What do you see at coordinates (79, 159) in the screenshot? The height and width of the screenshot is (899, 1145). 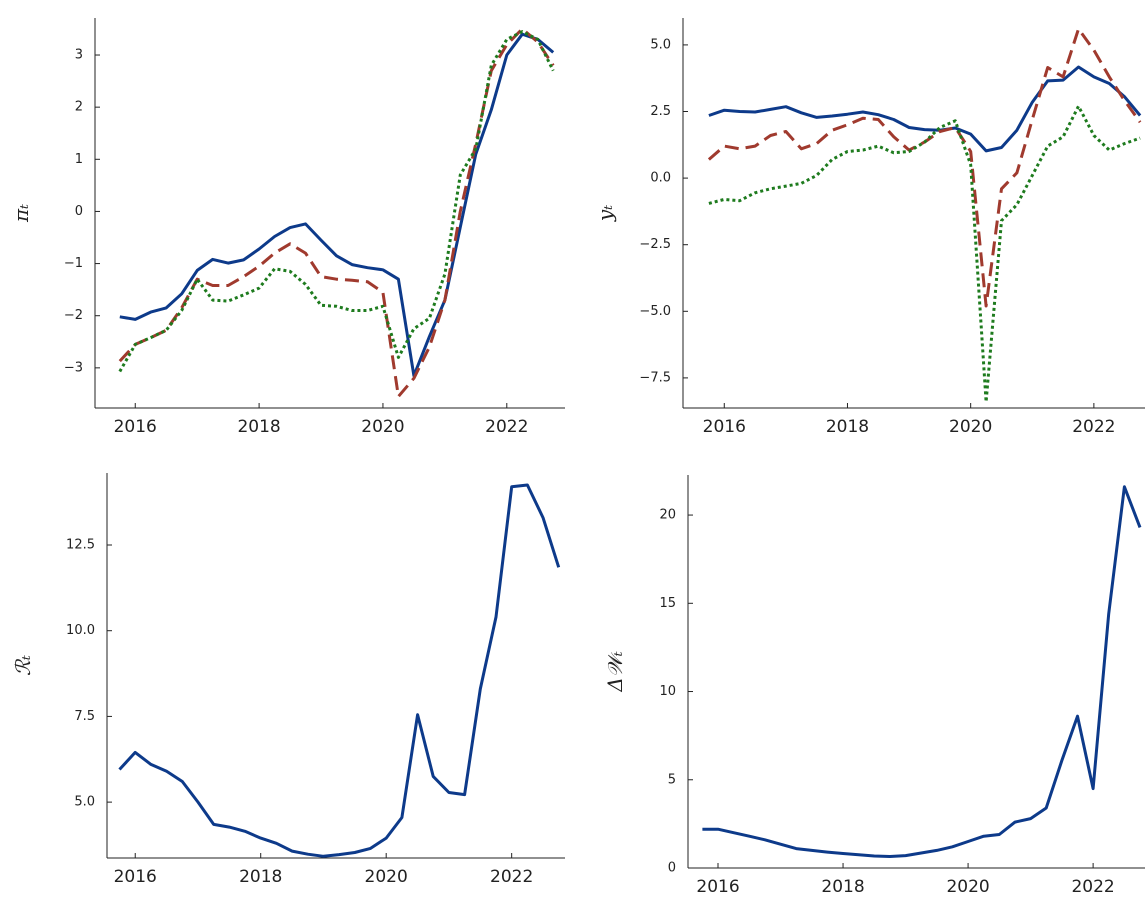 I see `y-tick-label: 1` at bounding box center [79, 159].